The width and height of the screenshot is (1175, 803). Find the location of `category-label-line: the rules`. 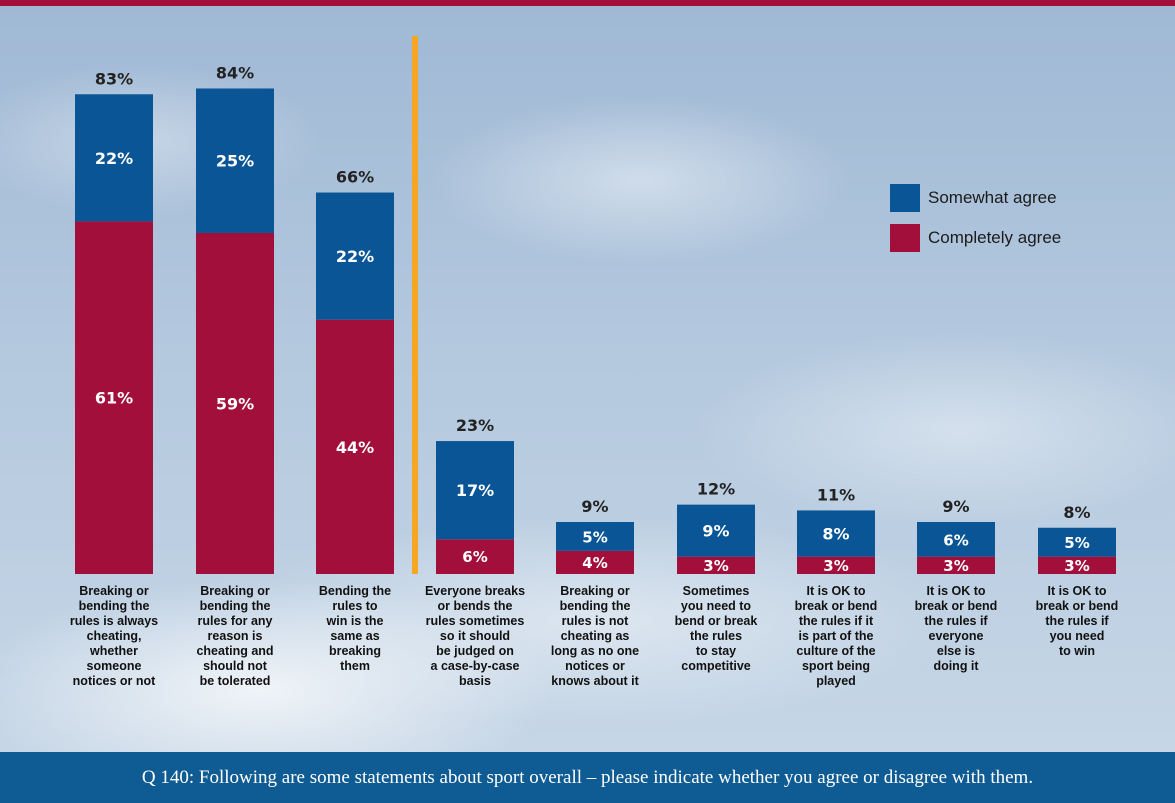

category-label-line: the rules is located at coordinates (716, 636).